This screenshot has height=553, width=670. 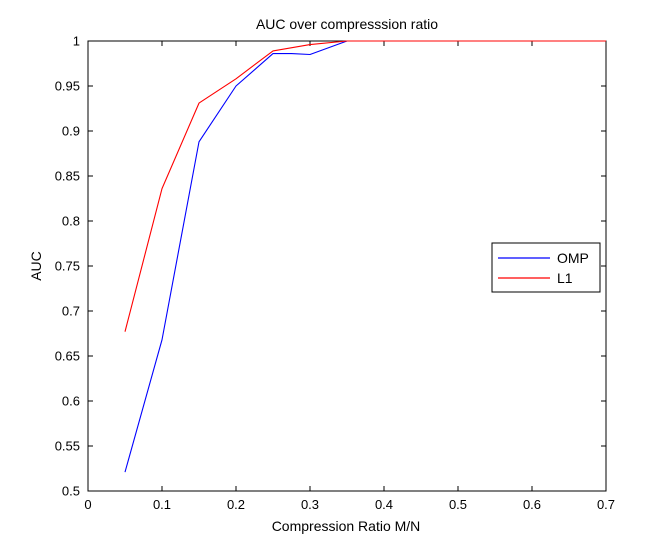 I want to click on y-tick-label: 0.6, so click(x=71, y=401).